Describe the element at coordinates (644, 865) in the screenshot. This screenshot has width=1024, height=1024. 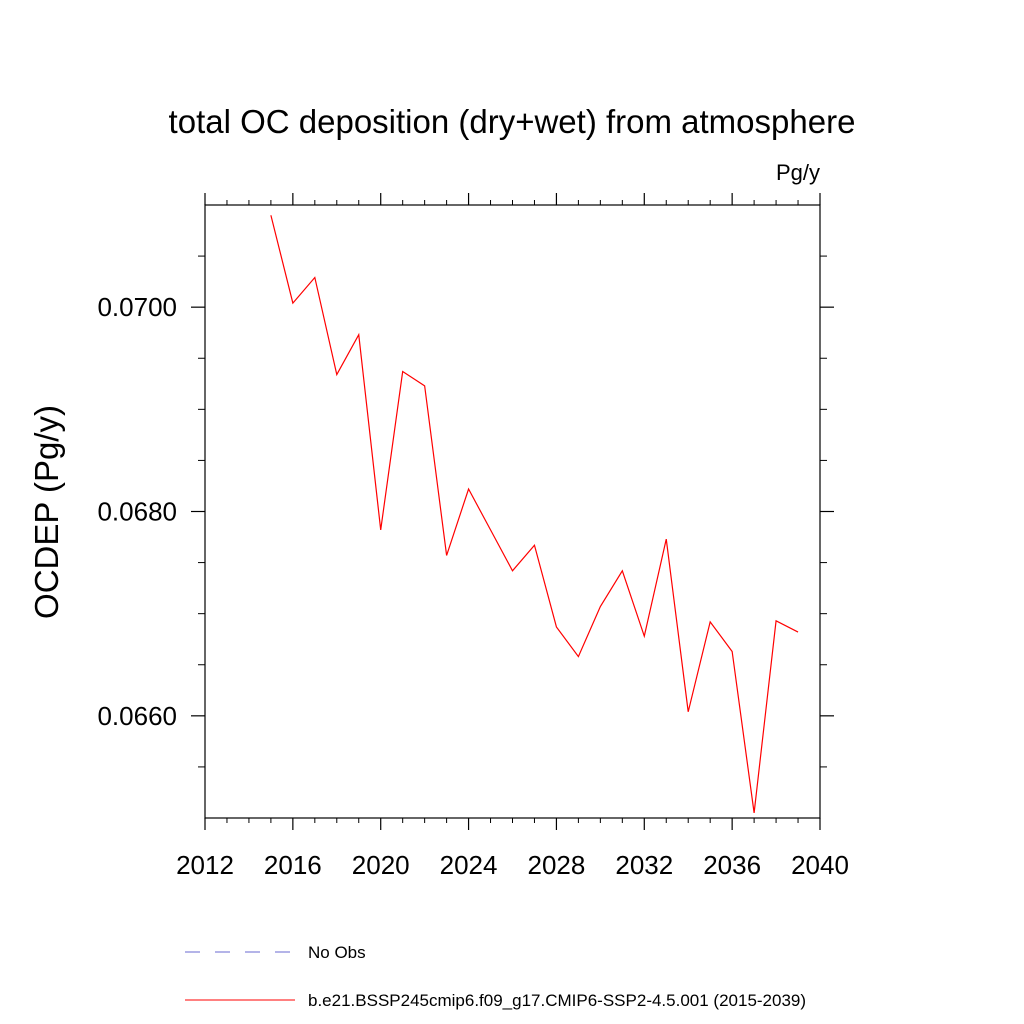
I see `x-tick-label: 2032` at that location.